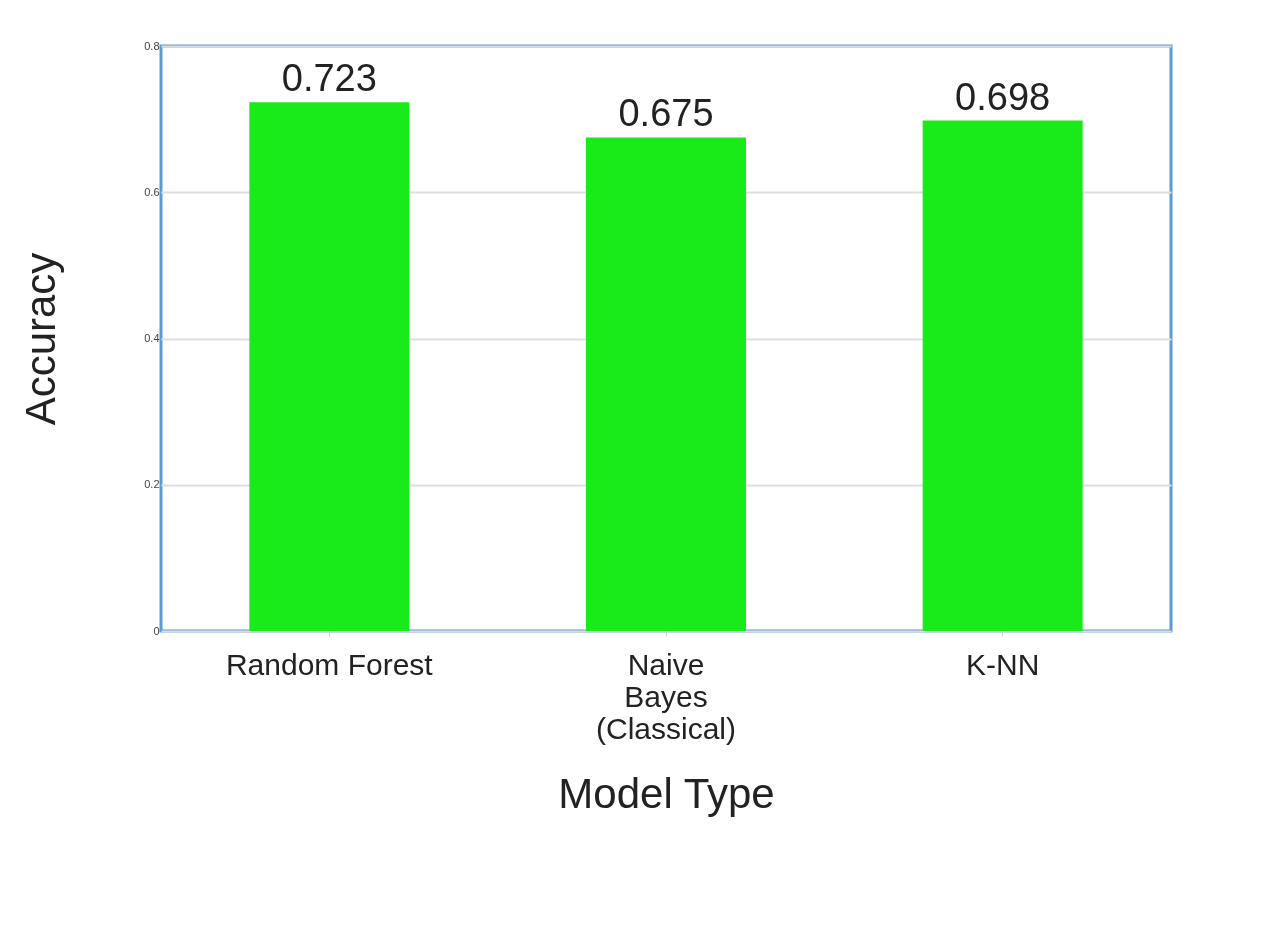  I want to click on data-label: 0.675, so click(666, 113).